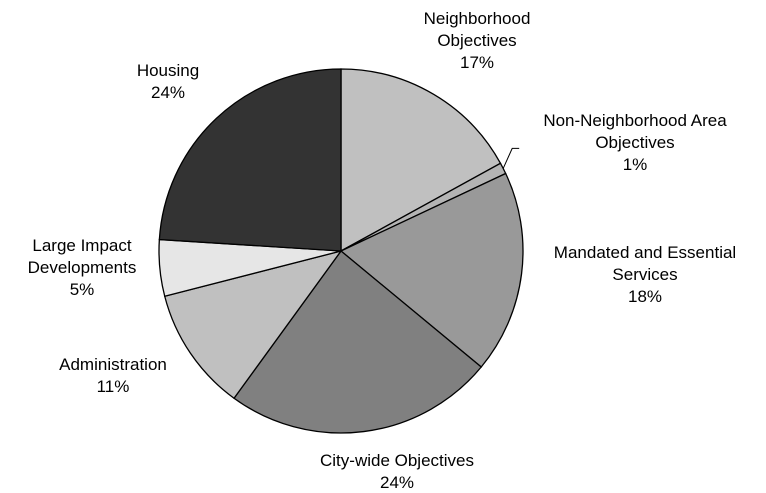  I want to click on slice-category-label: Administration, so click(113, 364).